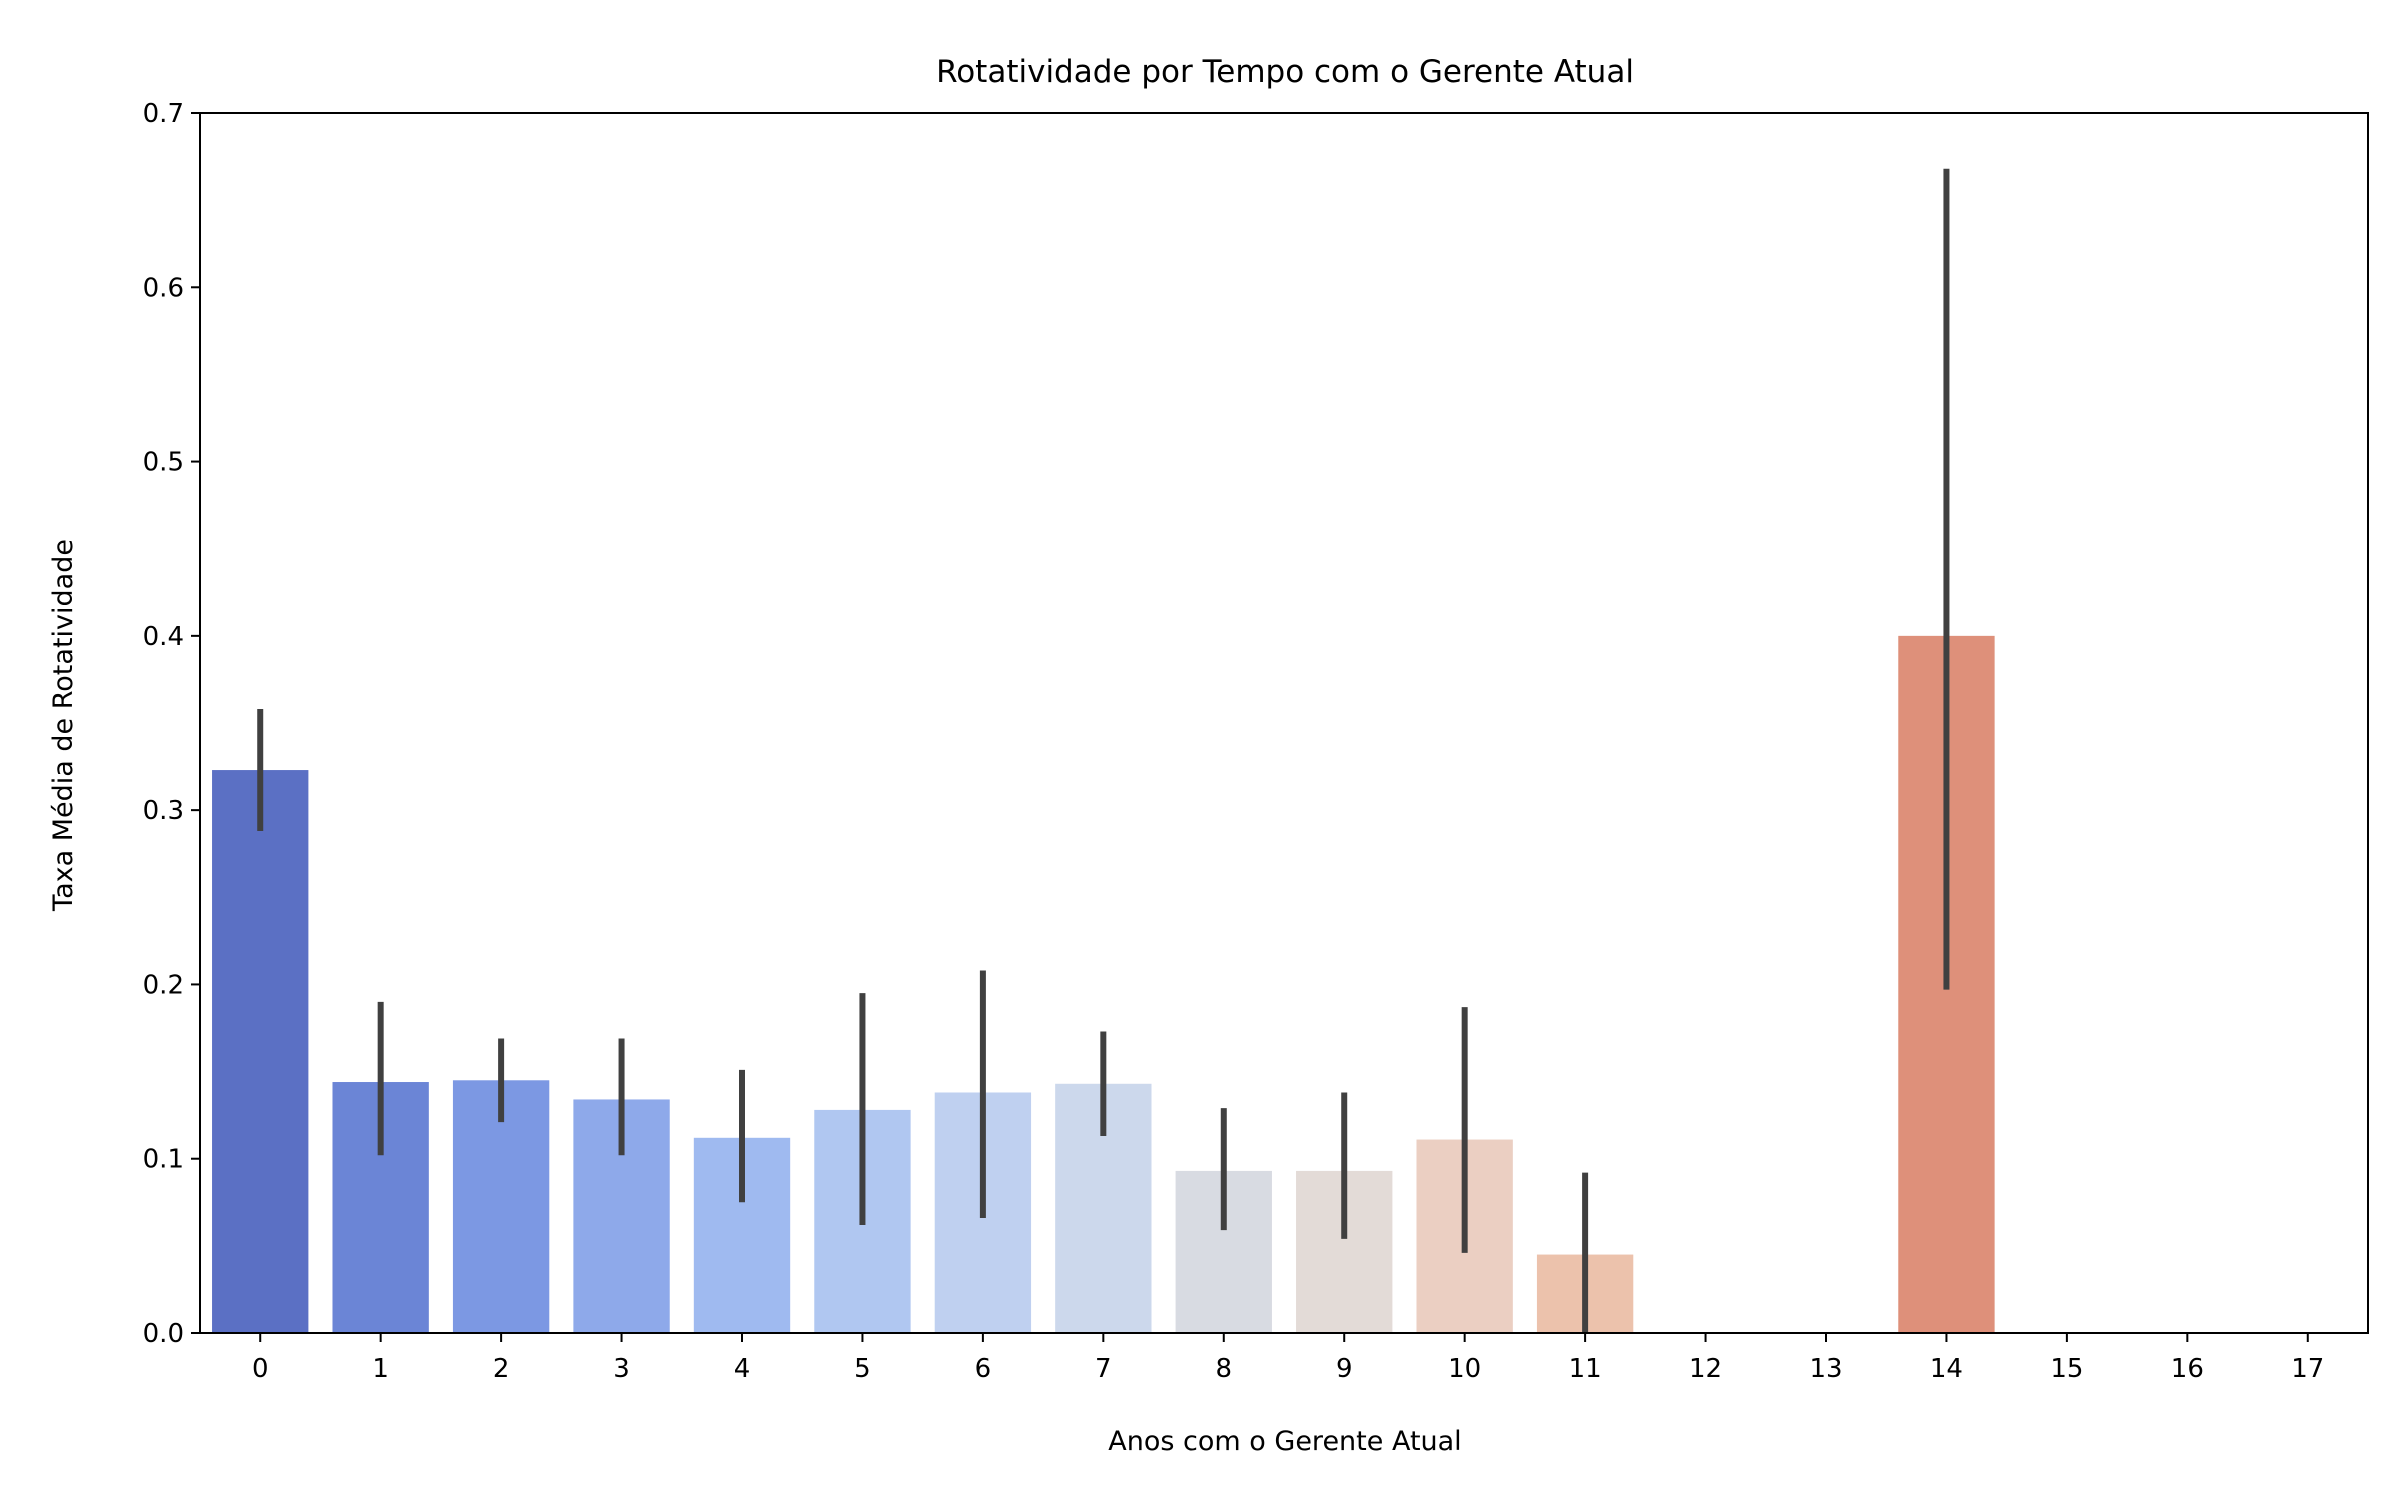 This screenshot has width=2400, height=1500. Describe the element at coordinates (163, 463) in the screenshot. I see `y-tick-label: 0.5` at that location.